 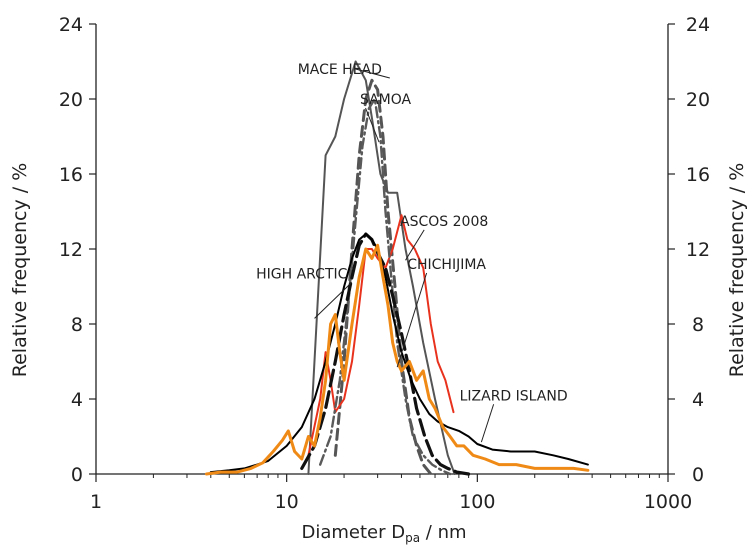 What do you see at coordinates (698, 400) in the screenshot?
I see `y-tick-label-right: 4` at bounding box center [698, 400].